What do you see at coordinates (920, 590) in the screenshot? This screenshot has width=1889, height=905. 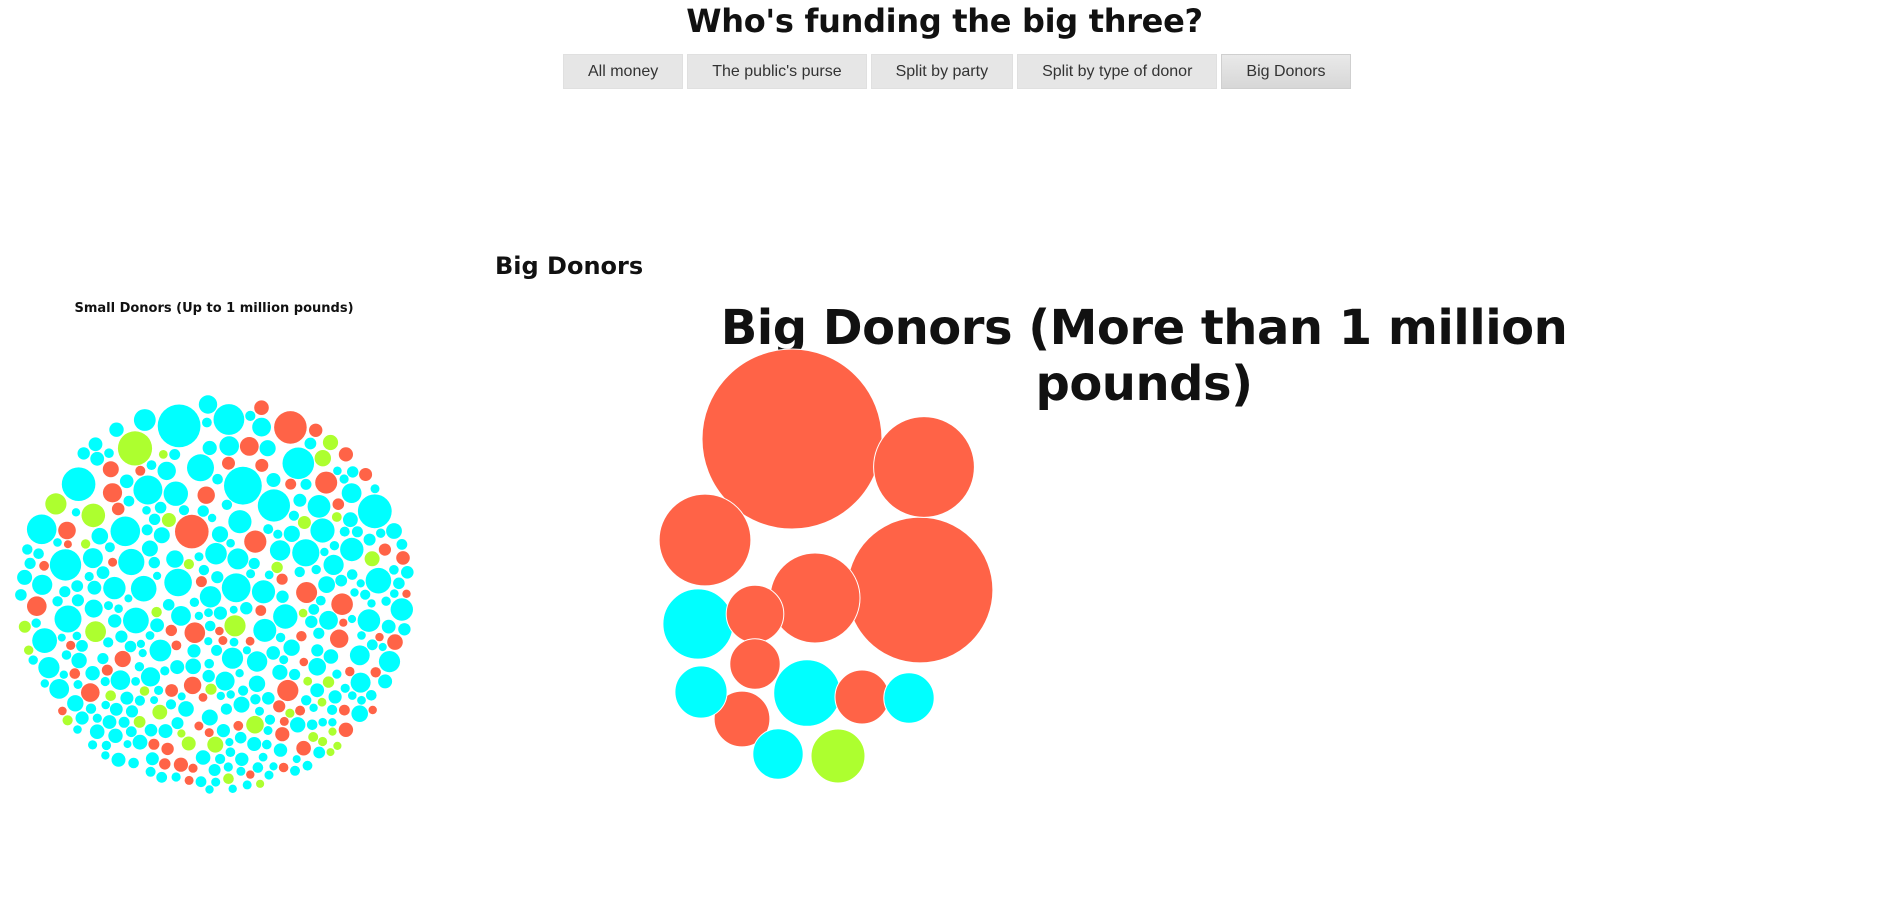 I see `big-donor-bubble-red` at bounding box center [920, 590].